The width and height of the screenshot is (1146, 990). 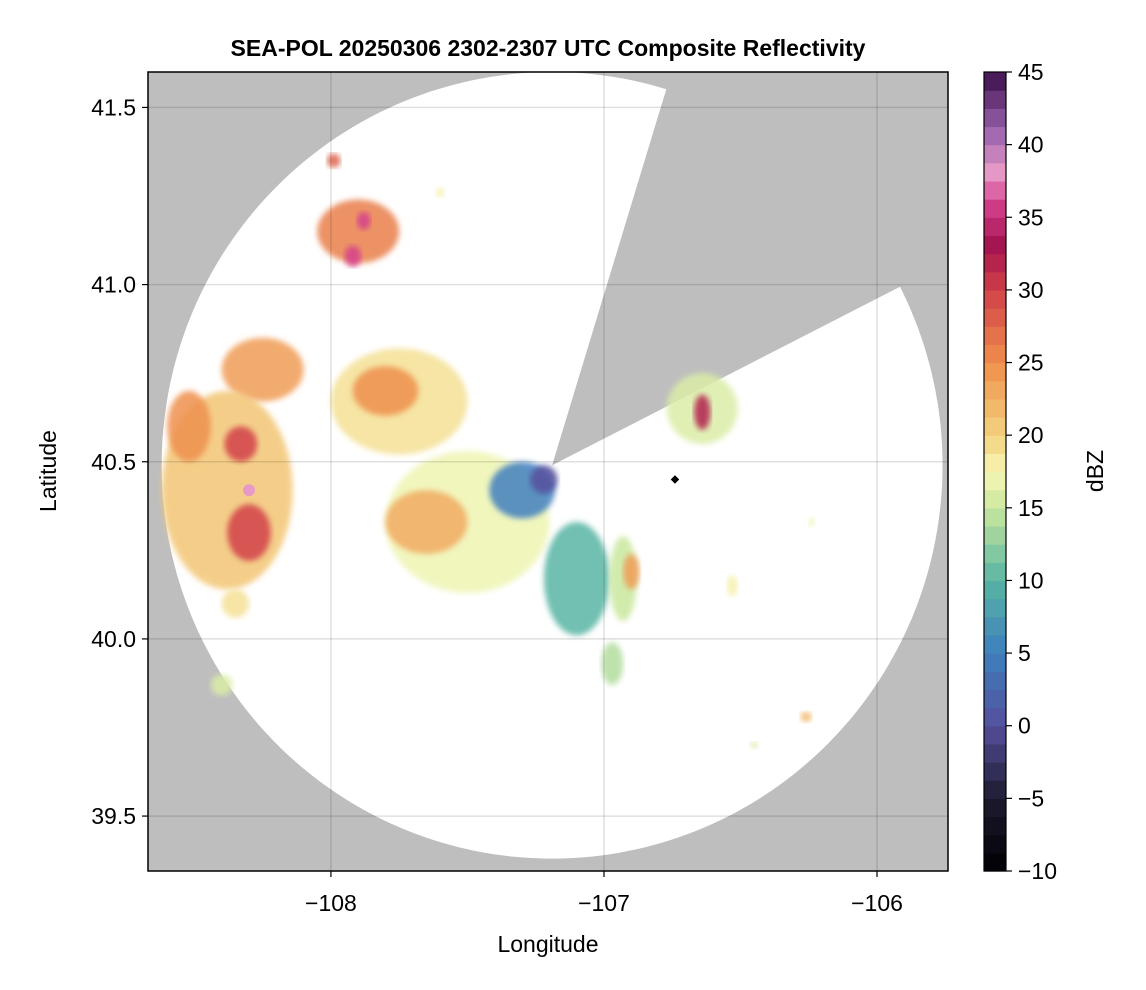 What do you see at coordinates (1031, 290) in the screenshot?
I see `colorbar-tick-label: 30` at bounding box center [1031, 290].